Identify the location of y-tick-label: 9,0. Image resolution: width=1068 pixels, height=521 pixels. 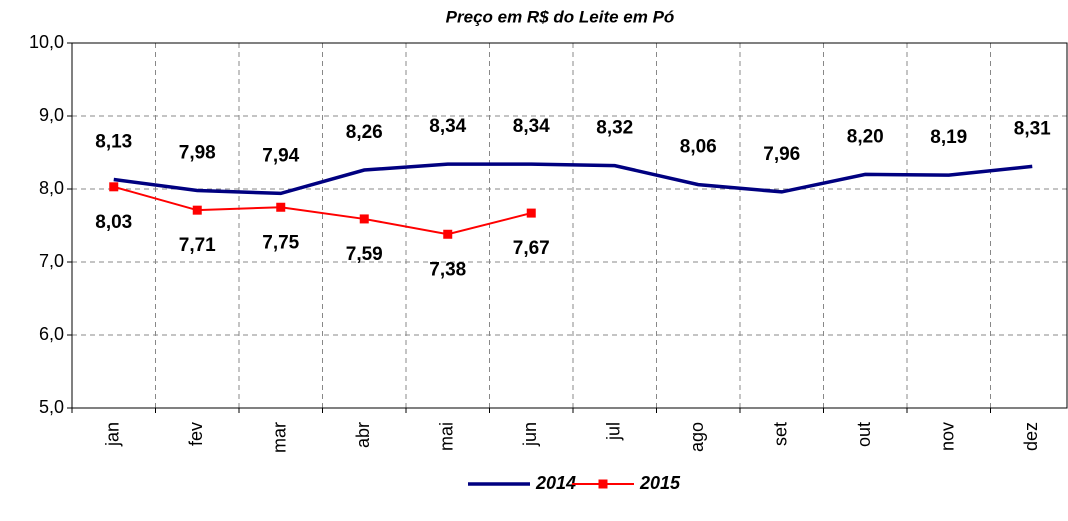
(51, 115).